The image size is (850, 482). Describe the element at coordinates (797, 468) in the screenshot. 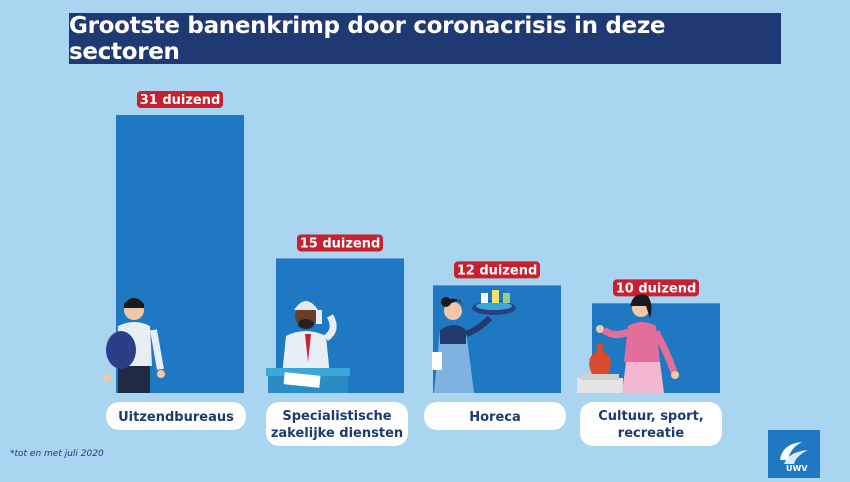

I see `logo-text: UWV` at that location.